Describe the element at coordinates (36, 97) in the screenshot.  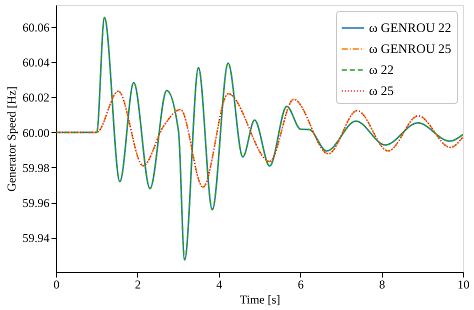
I see `y-tick-label: 60.02` at that location.